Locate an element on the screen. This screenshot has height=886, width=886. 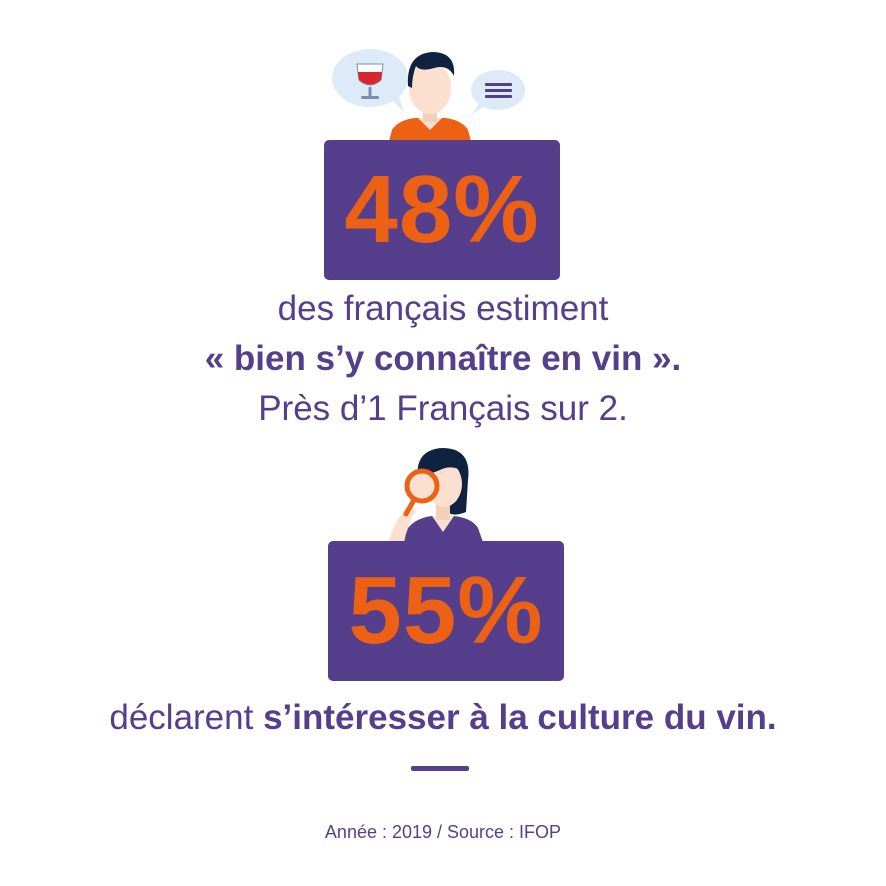
stat-value-55: 55% is located at coordinates (446, 610).